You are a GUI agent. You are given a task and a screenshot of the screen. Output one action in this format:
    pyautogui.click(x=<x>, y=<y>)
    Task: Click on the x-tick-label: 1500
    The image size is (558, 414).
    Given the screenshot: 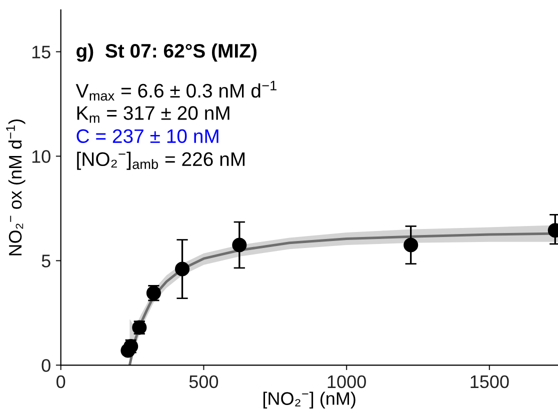 What is the action you would take?
    pyautogui.click(x=489, y=381)
    